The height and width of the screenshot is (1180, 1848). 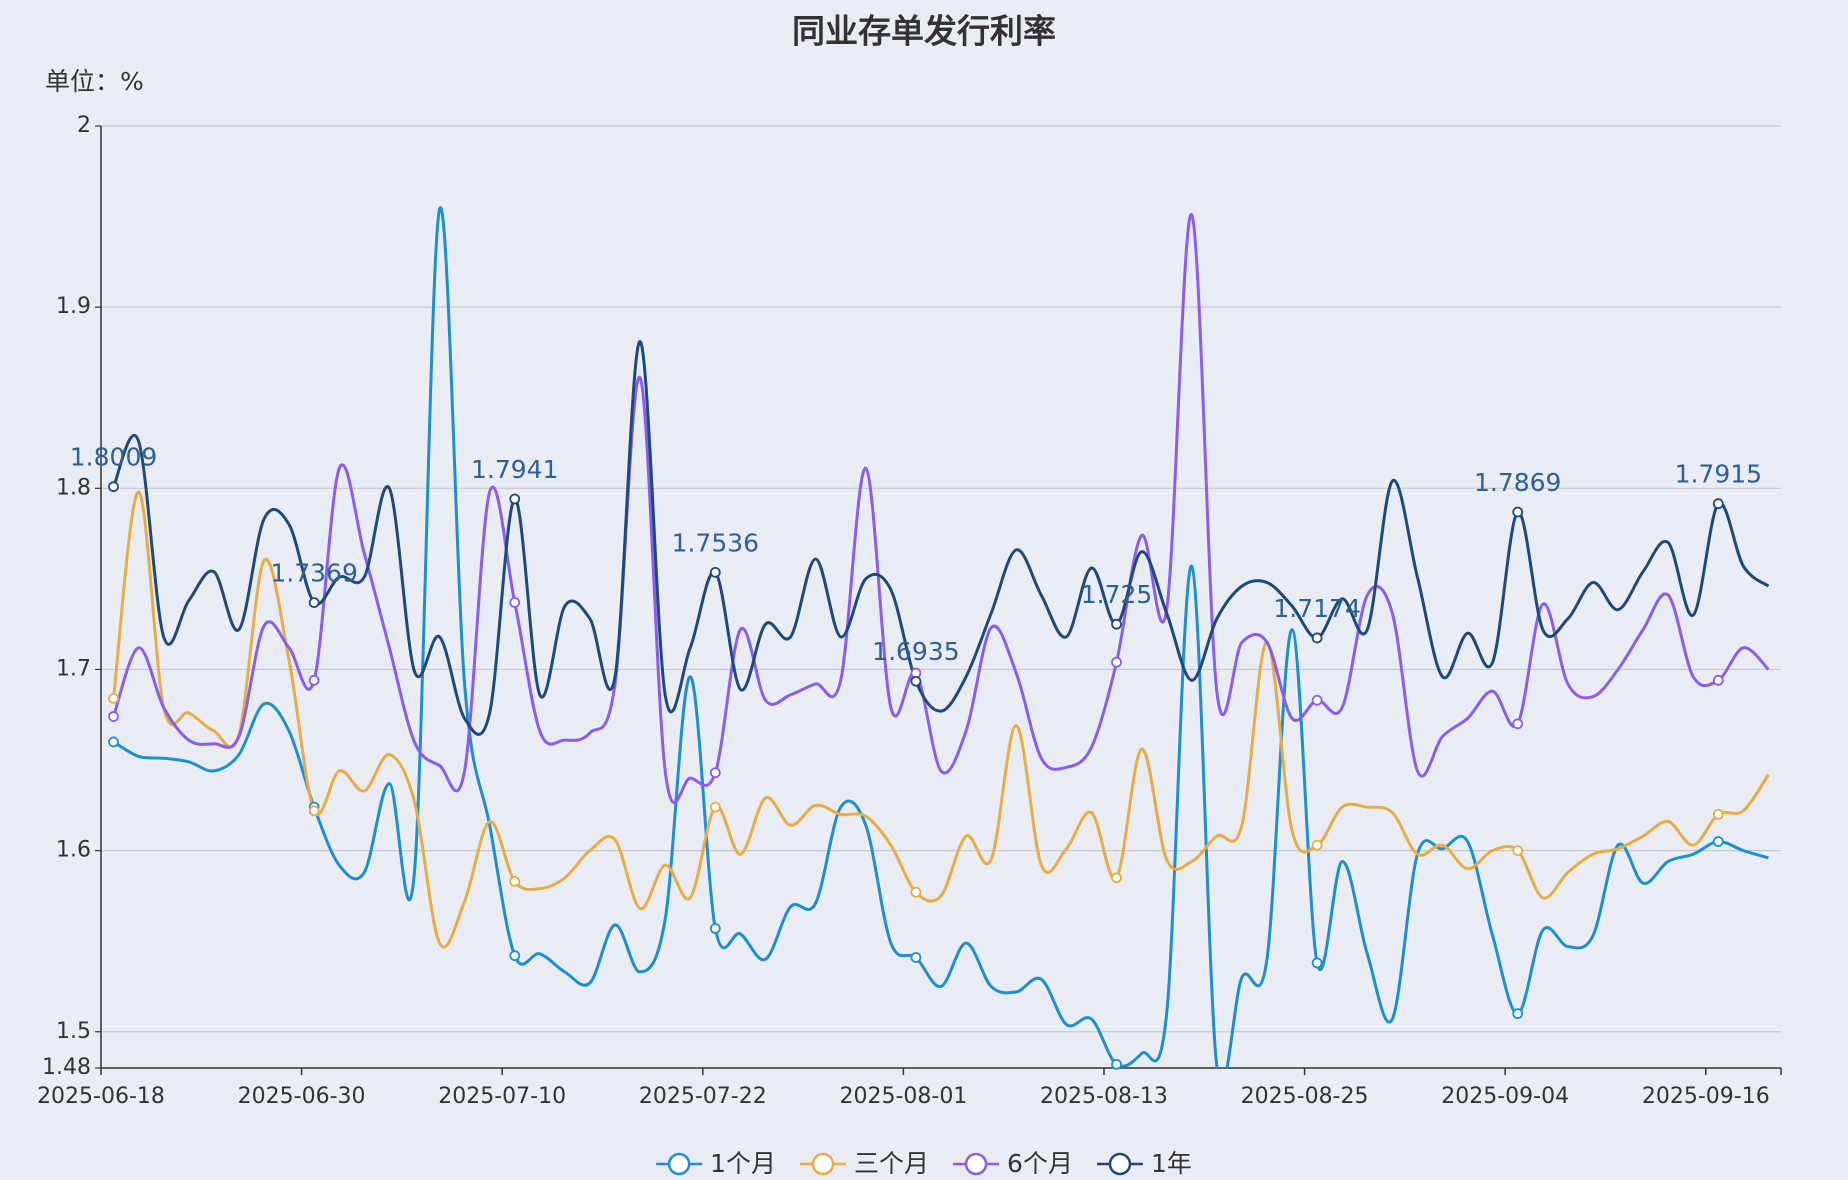 I want to click on legend-item: 6个月, so click(x=1013, y=1163).